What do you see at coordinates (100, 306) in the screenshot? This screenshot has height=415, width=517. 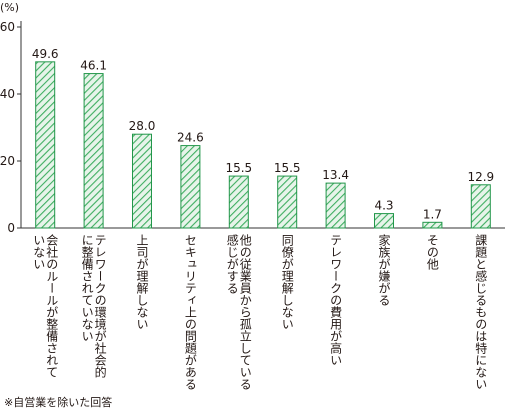 I see `category-label: テレワークの環境が社会的` at bounding box center [100, 306].